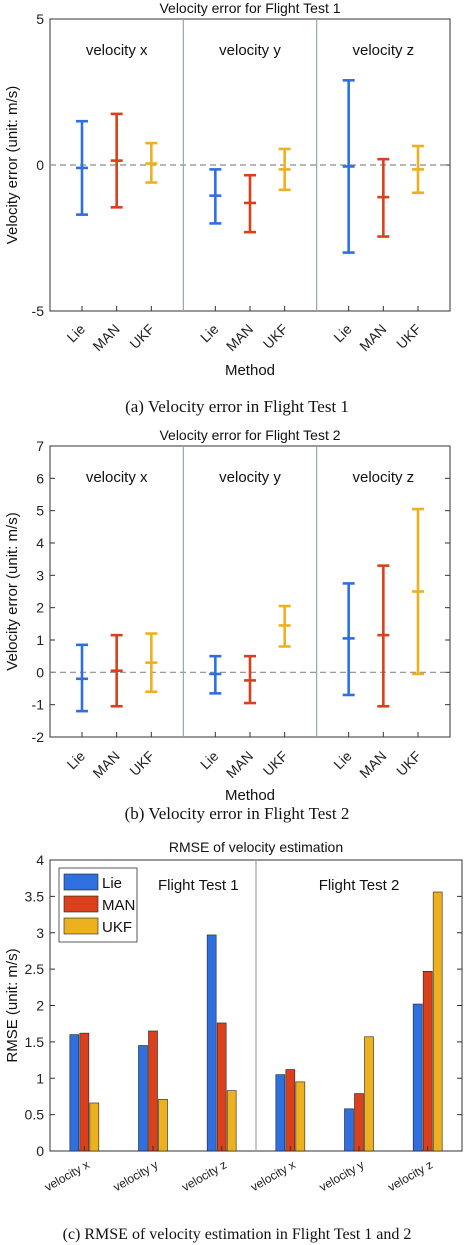 The height and width of the screenshot is (1245, 474). Describe the element at coordinates (38, 705) in the screenshot. I see `y-tick-label: -1` at that location.